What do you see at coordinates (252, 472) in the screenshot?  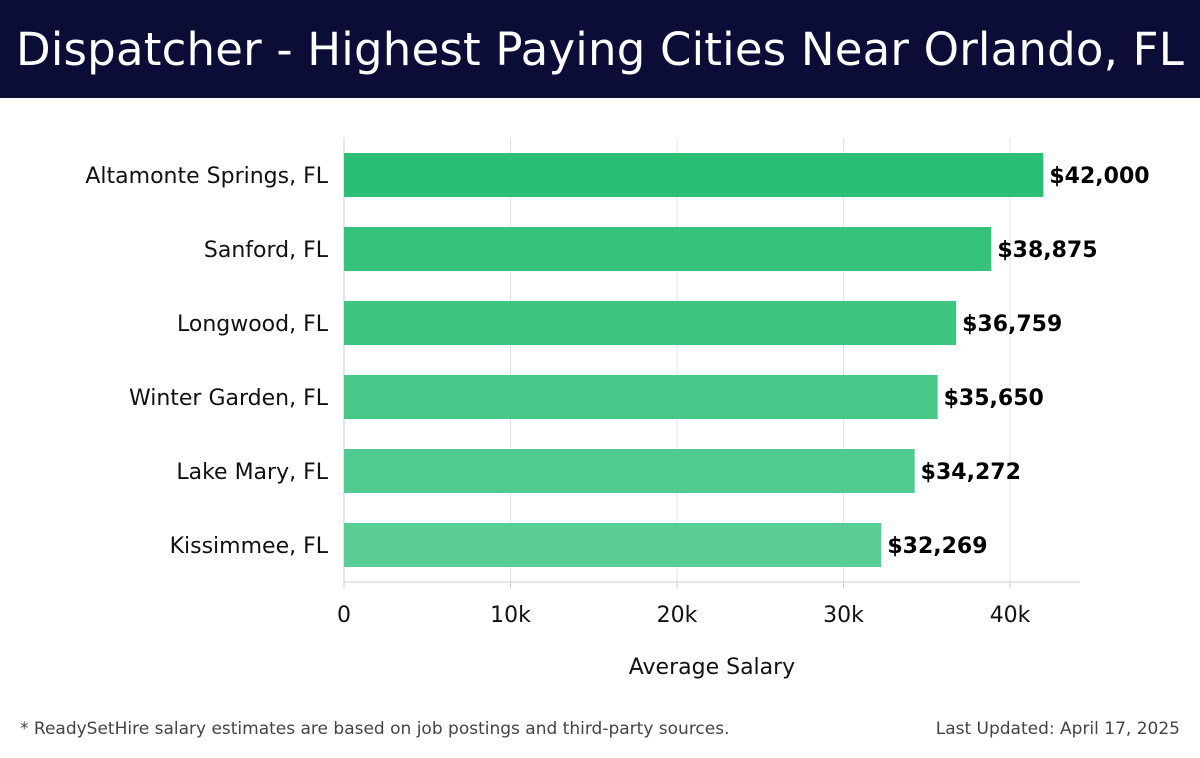 I see `category-label: Lake Mary, FL` at bounding box center [252, 472].